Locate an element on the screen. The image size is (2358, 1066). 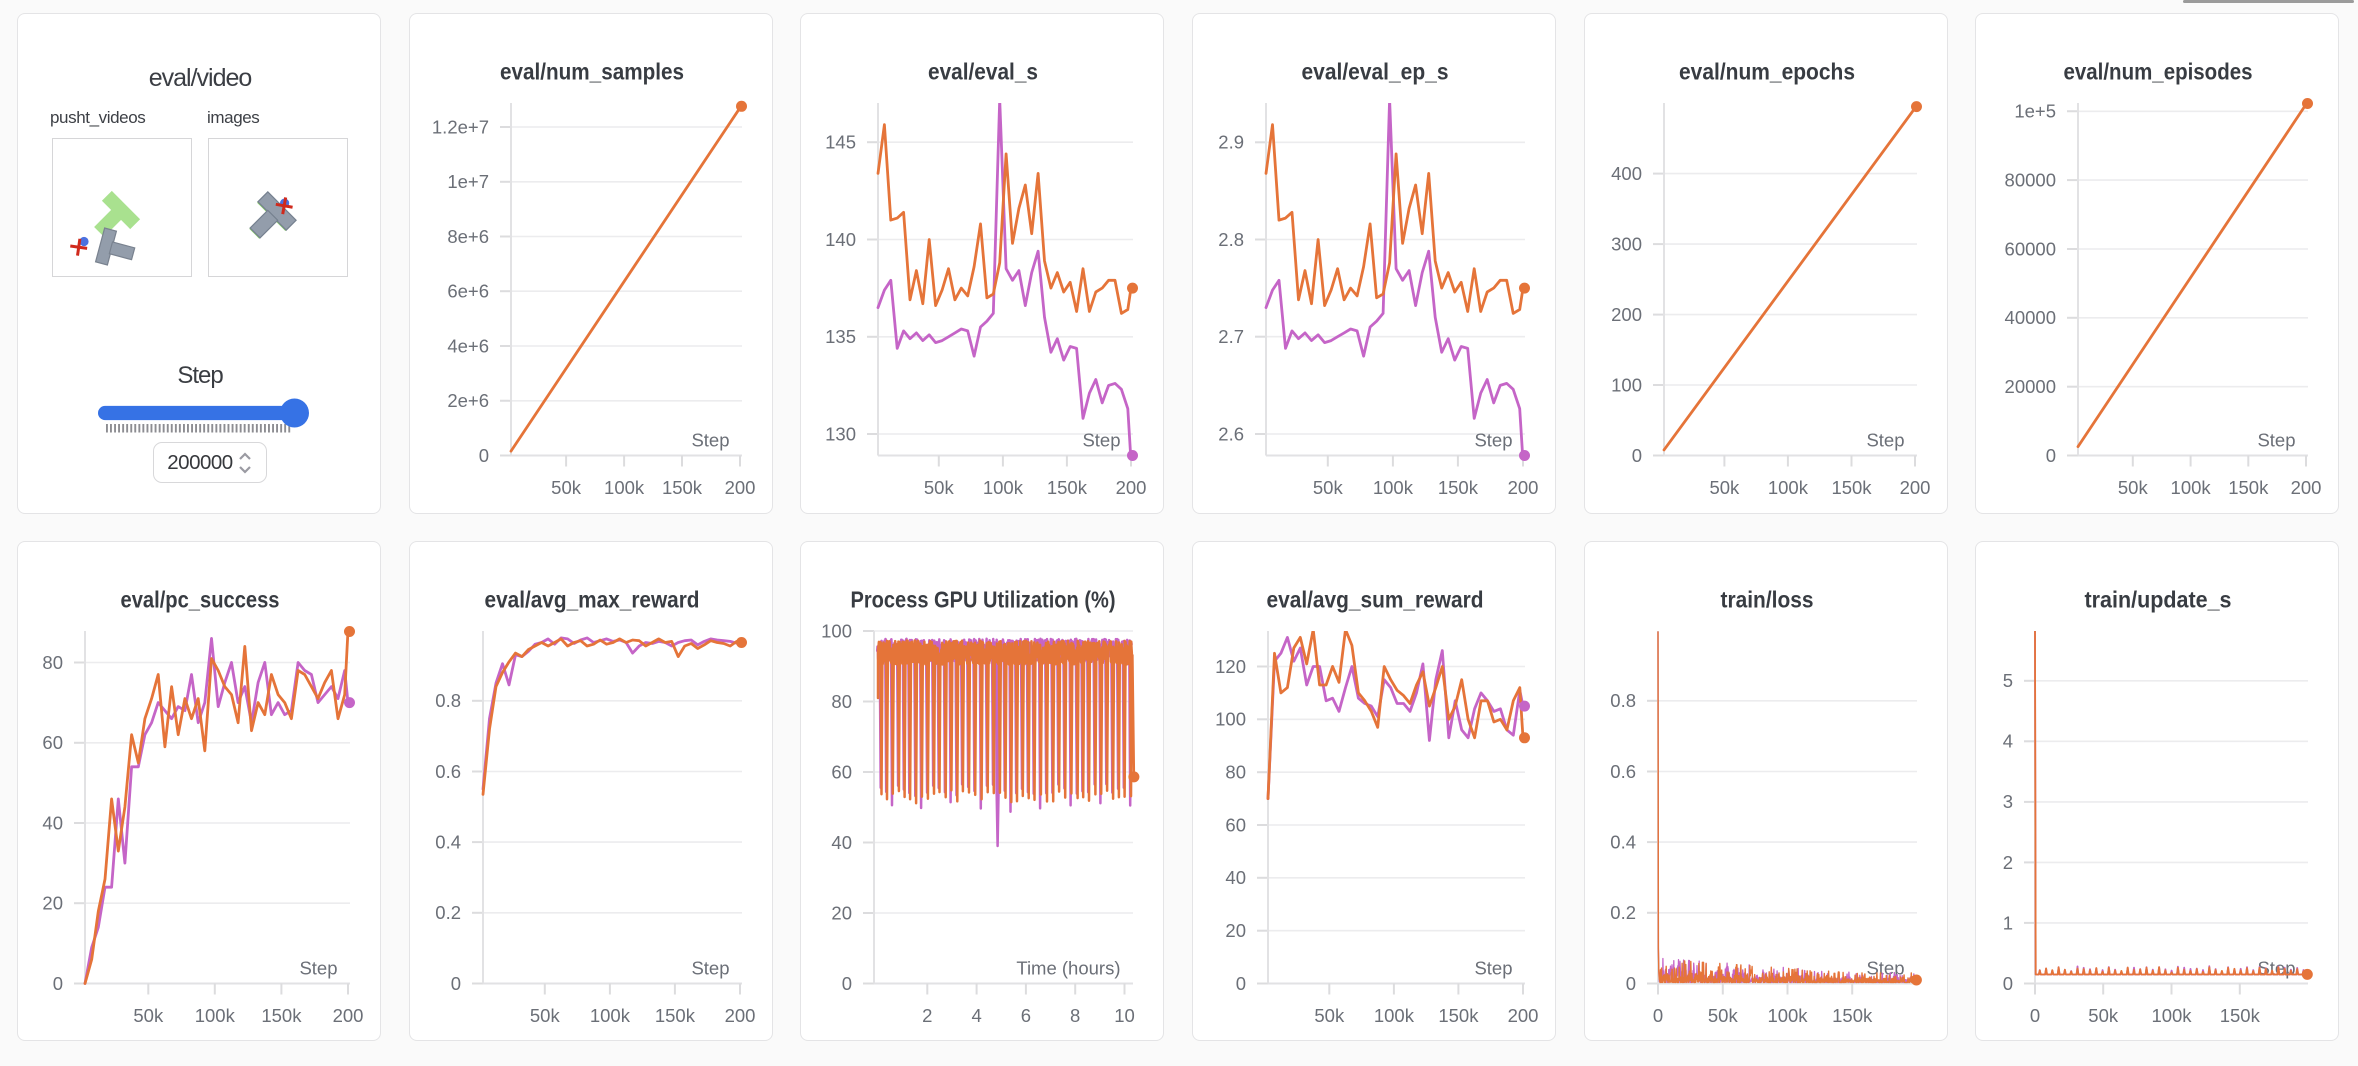
svg-text: 6e+6 is located at coordinates (468, 291).